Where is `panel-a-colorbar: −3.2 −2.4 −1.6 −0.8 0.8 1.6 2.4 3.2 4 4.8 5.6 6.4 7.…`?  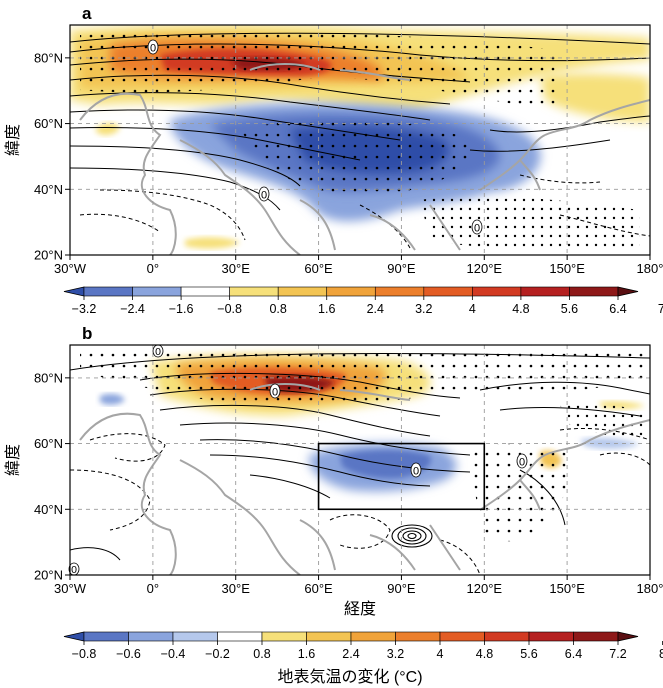 panel-a-colorbar: −3.2 −2.4 −1.6 −0.8 0.8 1.6 2.4 3.2 4 4.8 5.6 6.4 7.… is located at coordinates (363, 301).